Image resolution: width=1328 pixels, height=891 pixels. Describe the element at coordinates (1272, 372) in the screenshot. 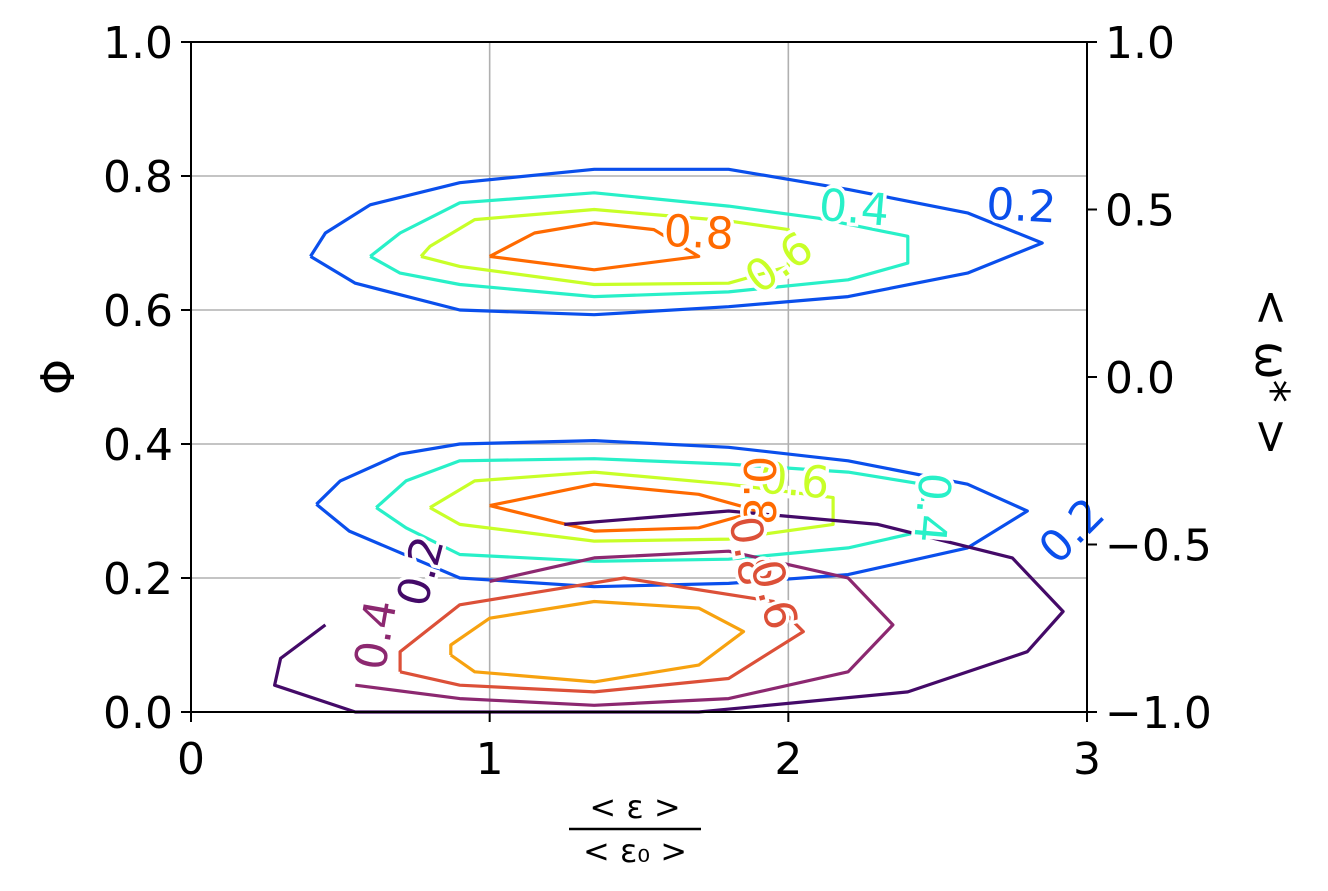

I see `right-y-axis-label: < ω* >` at that location.